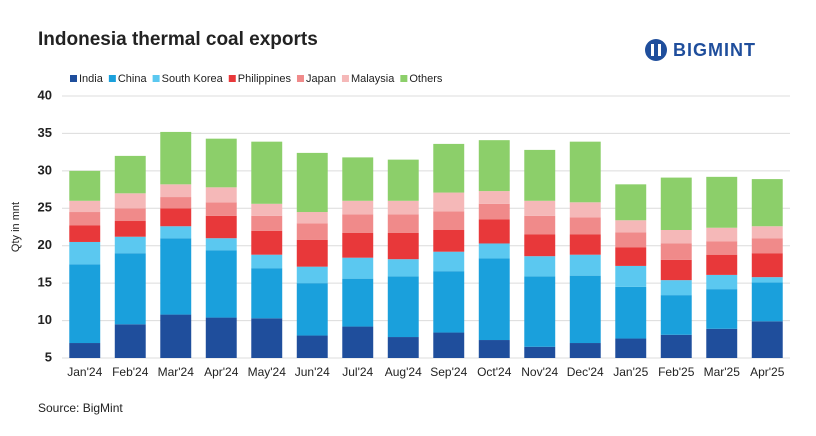 The image size is (816, 436). I want to click on x-tick-label: Jun'24, so click(312, 372).